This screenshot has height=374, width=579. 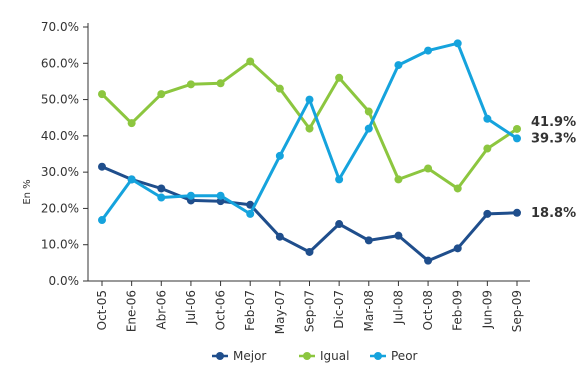 What do you see at coordinates (404, 356) in the screenshot?
I see `legend-label-peor: Peor` at bounding box center [404, 356].